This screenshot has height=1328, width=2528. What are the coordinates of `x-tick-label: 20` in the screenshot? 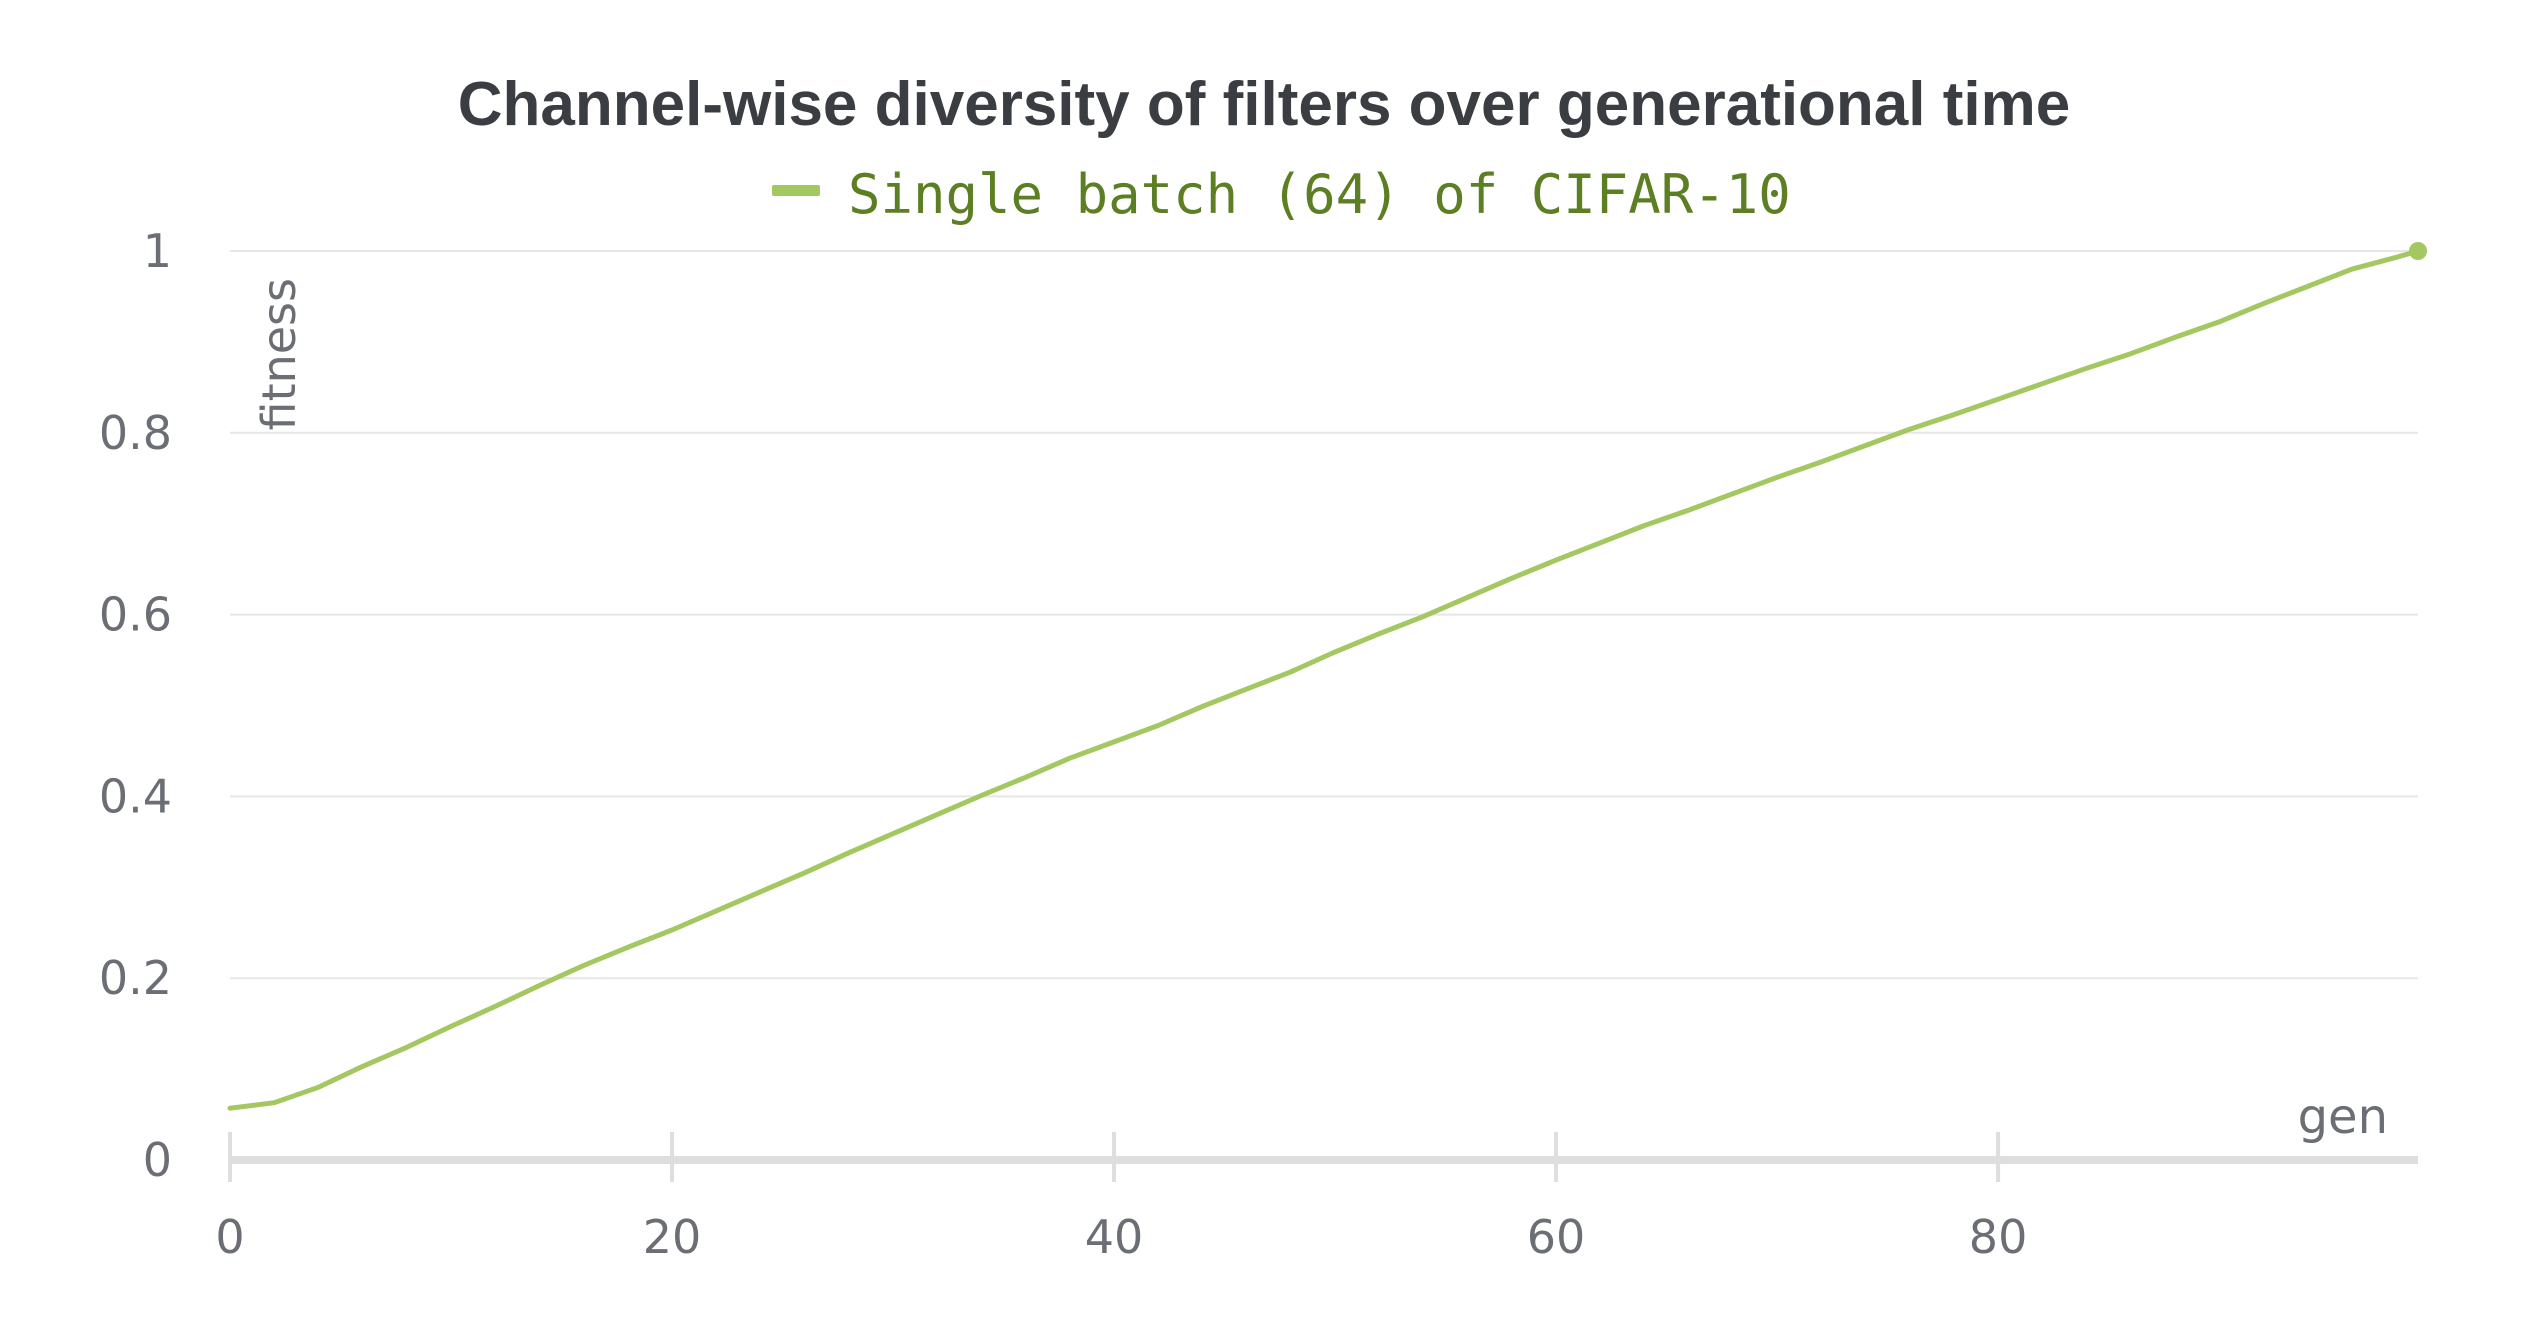 It's located at (672, 1237).